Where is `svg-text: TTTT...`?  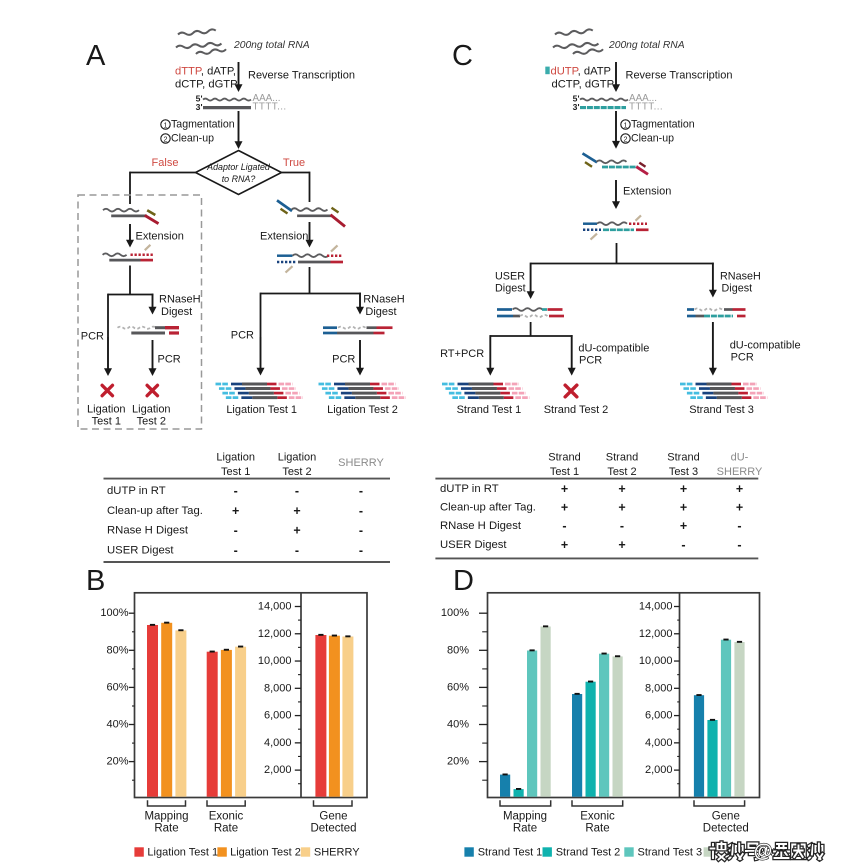
svg-text: TTTT... is located at coordinates (270, 106).